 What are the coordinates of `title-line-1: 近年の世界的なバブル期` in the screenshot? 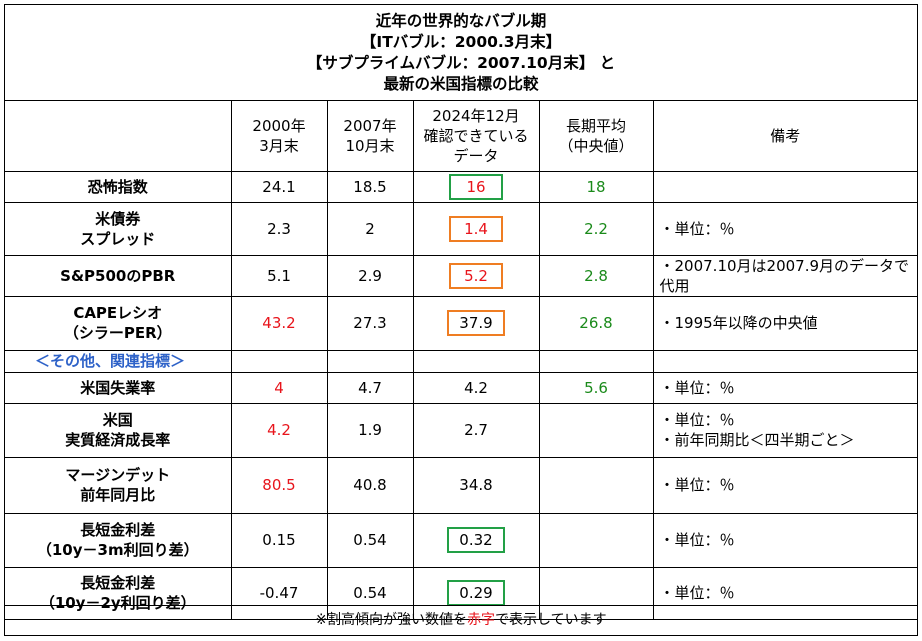 It's located at (461, 21).